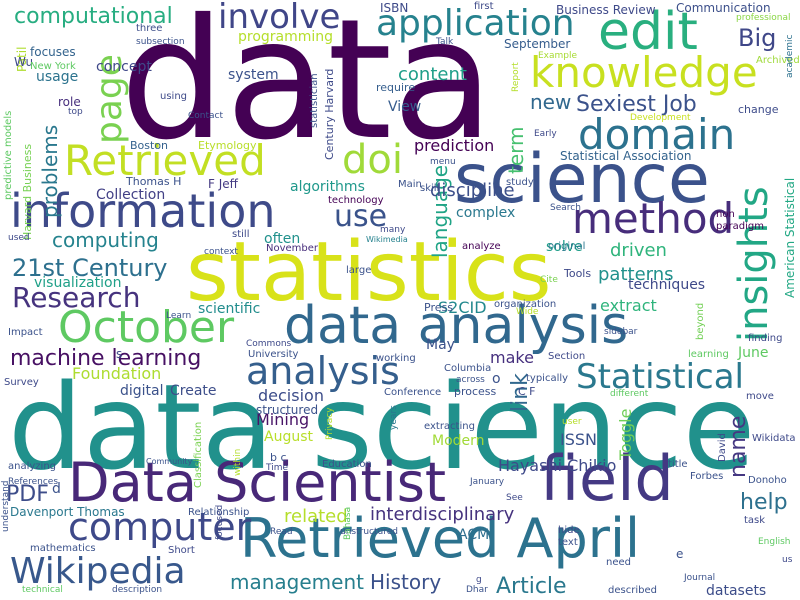 The height and width of the screenshot is (600, 800). Describe the element at coordinates (438, 307) in the screenshot. I see `word-press: Press` at that location.